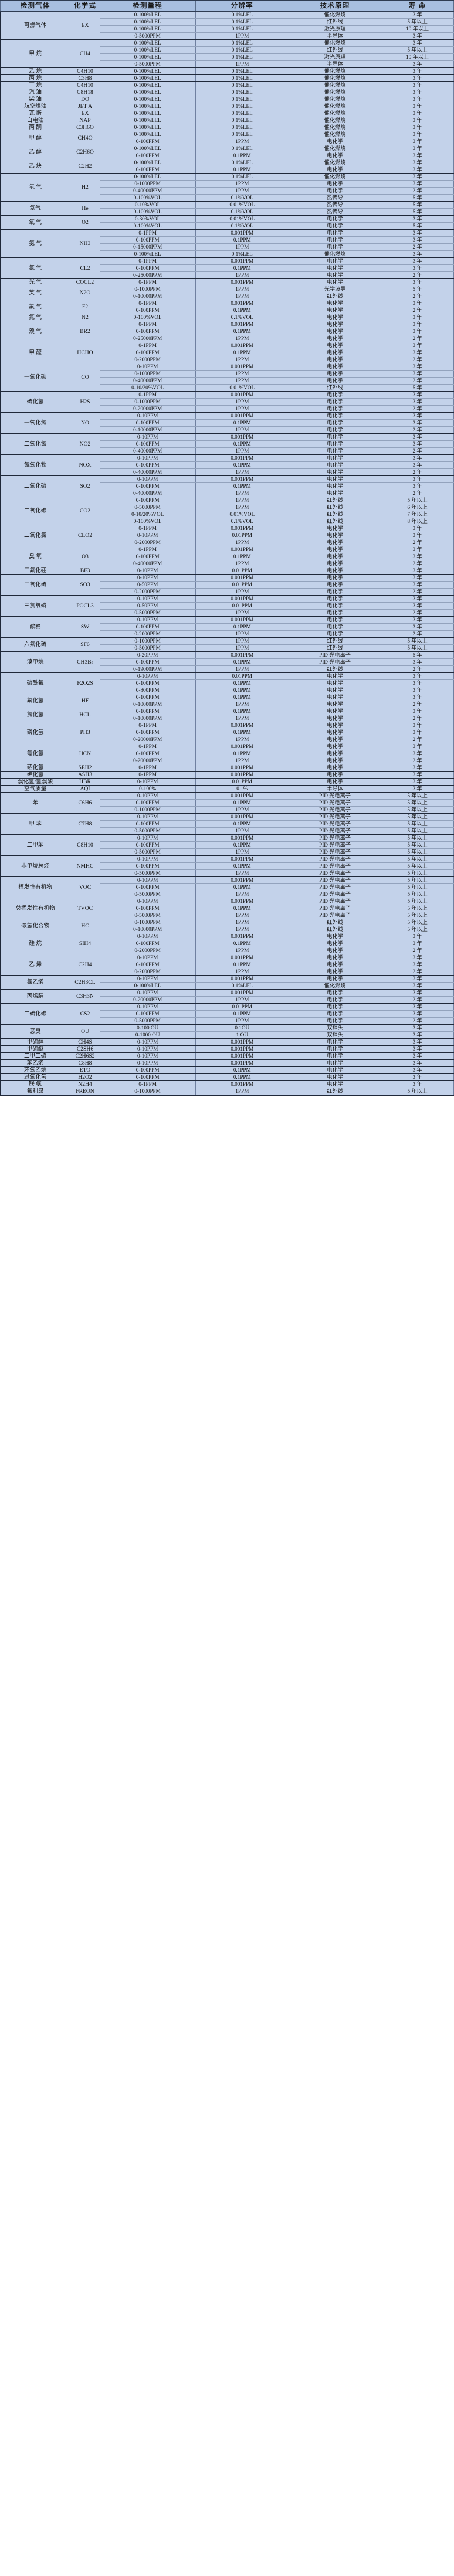  I want to click on cell-resolution: 0.1%VOL, so click(242, 318).